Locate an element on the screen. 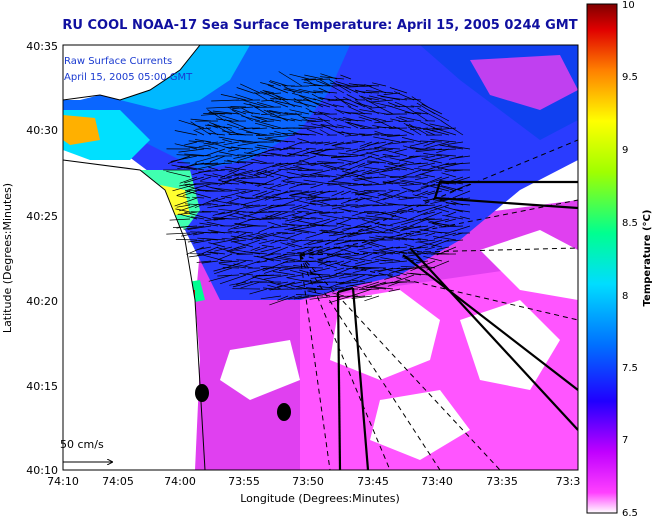 This screenshot has width=654, height=519. colorbar-tick: 7 is located at coordinates (625, 440).